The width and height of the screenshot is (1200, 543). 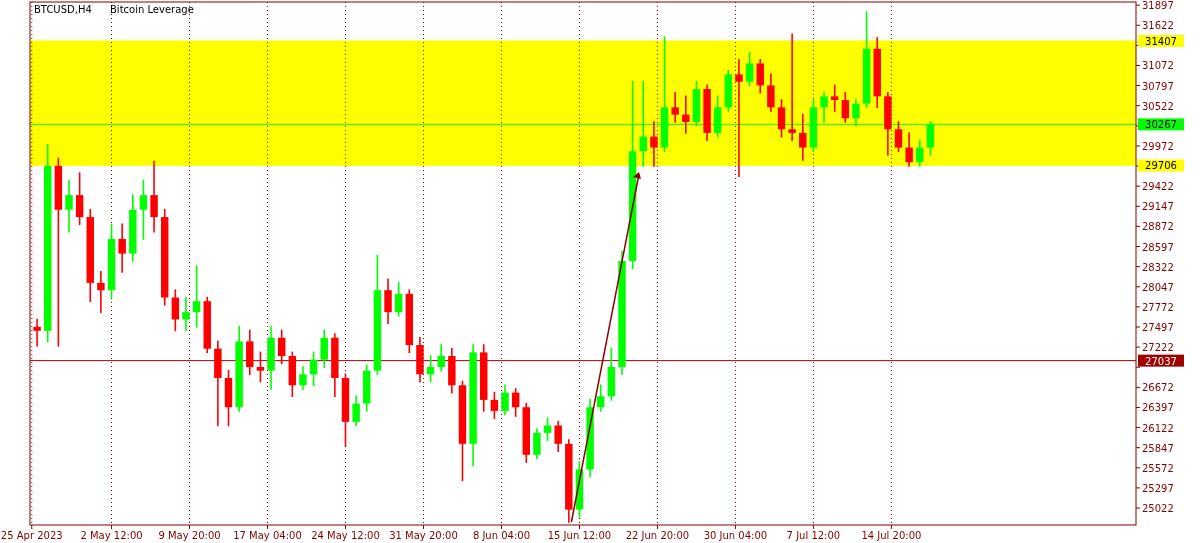 I want to click on y-tick-label: 27497, so click(x=1158, y=327).